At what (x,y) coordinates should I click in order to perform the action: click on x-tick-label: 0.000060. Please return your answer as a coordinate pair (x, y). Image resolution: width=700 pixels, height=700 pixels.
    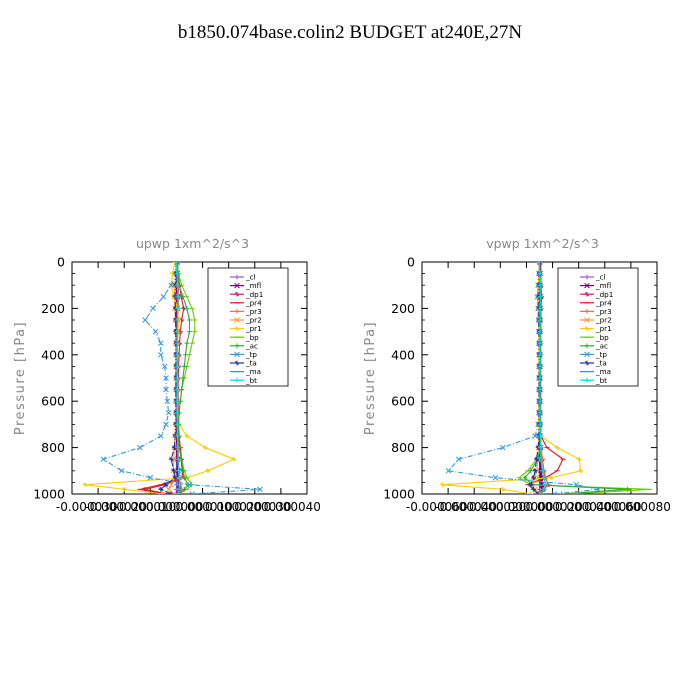
    Looking at the image, I should click on (612, 507).